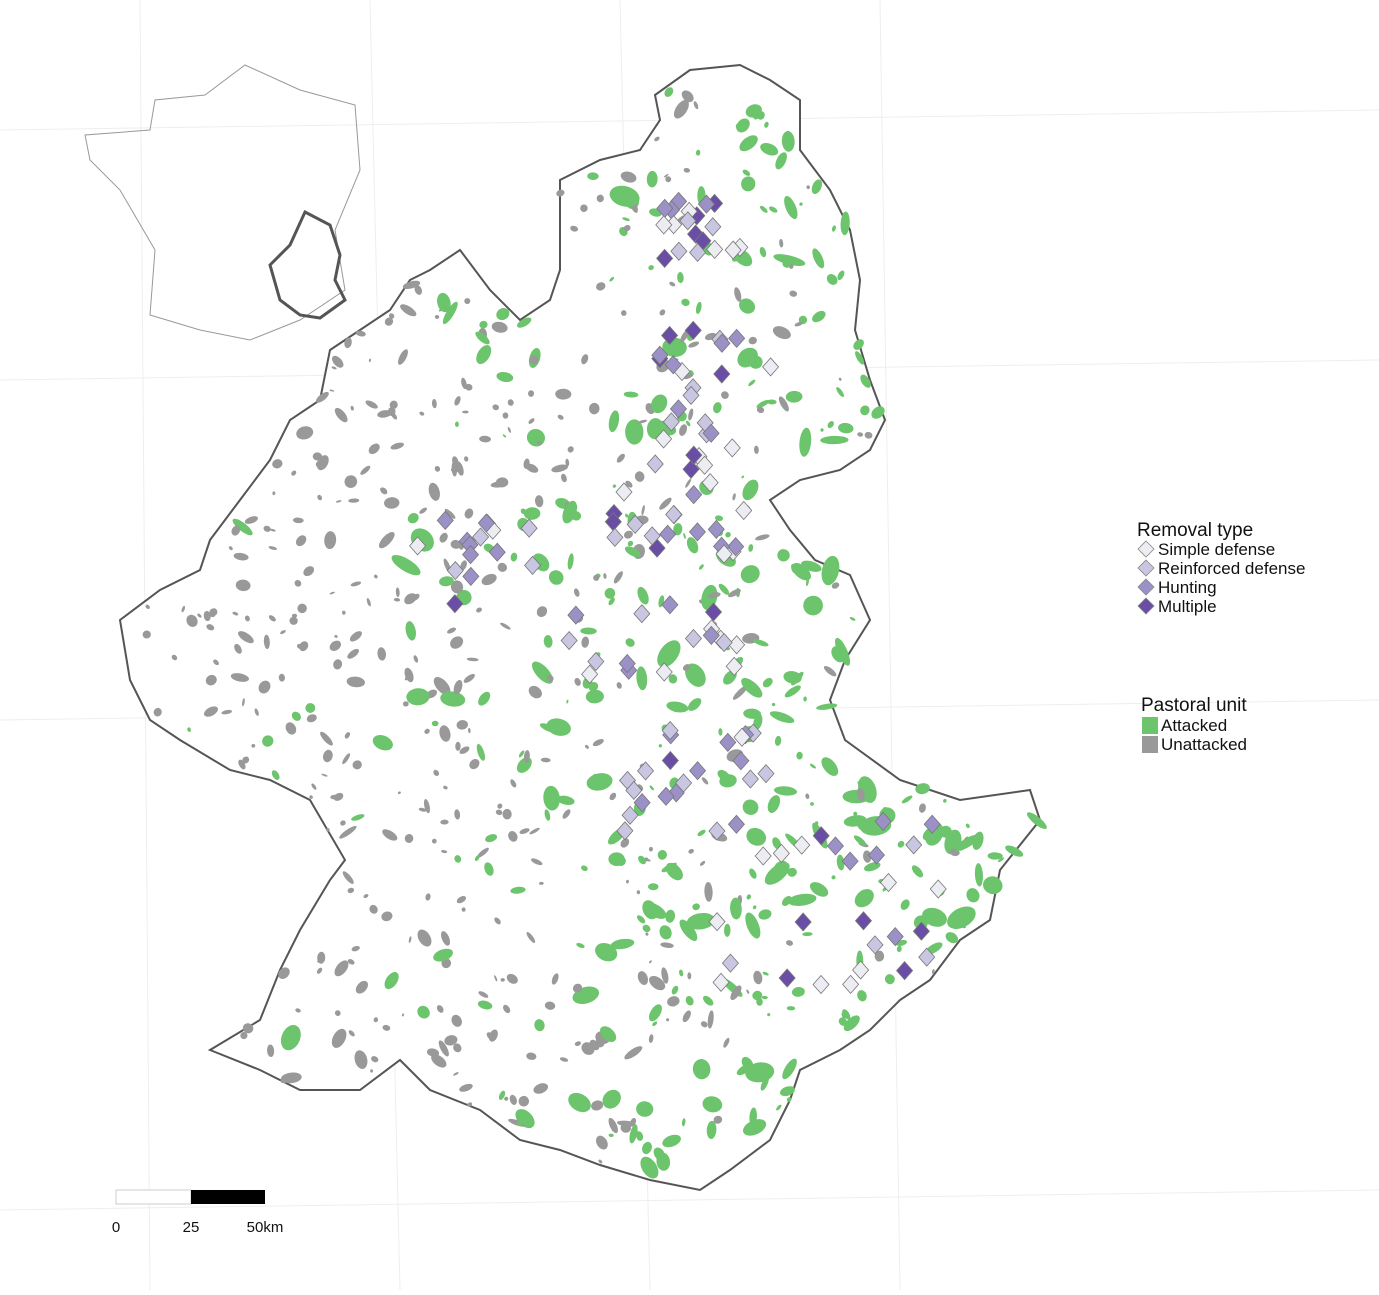 This screenshot has width=1379, height=1295. Describe the element at coordinates (689, 1200) in the screenshot. I see `graticule-line` at that location.